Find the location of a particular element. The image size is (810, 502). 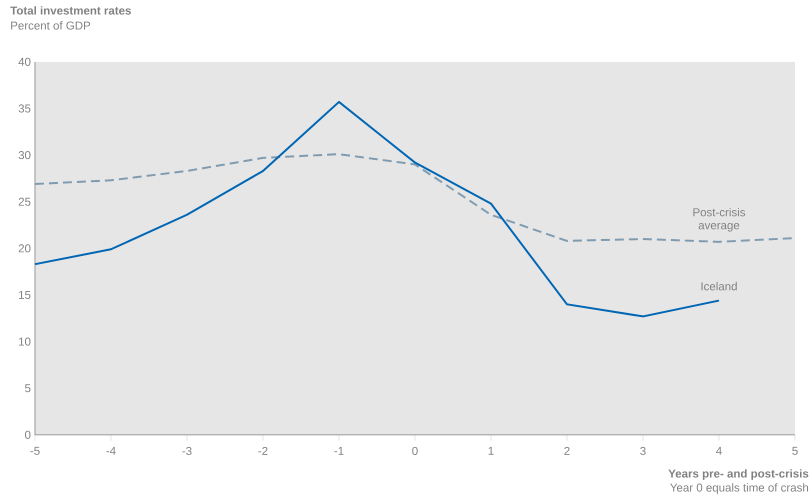

y-tick-label: 5 is located at coordinates (27, 388).